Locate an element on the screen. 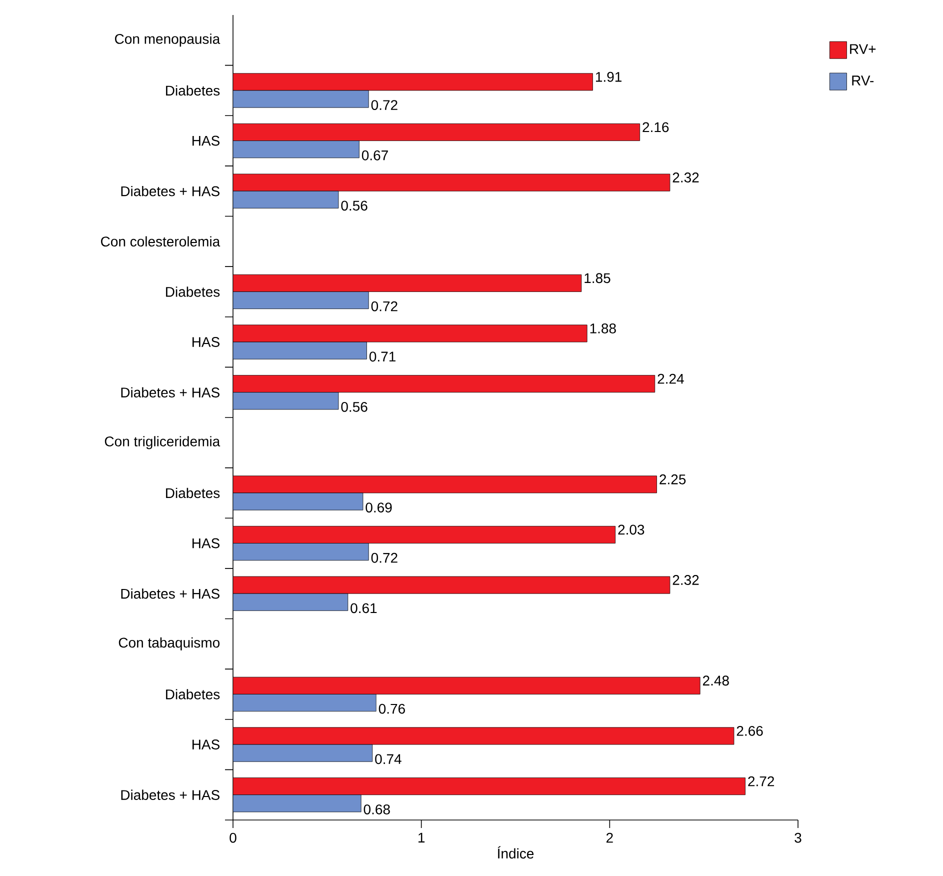 This screenshot has height=876, width=943. legend-label: RV+ is located at coordinates (863, 49).